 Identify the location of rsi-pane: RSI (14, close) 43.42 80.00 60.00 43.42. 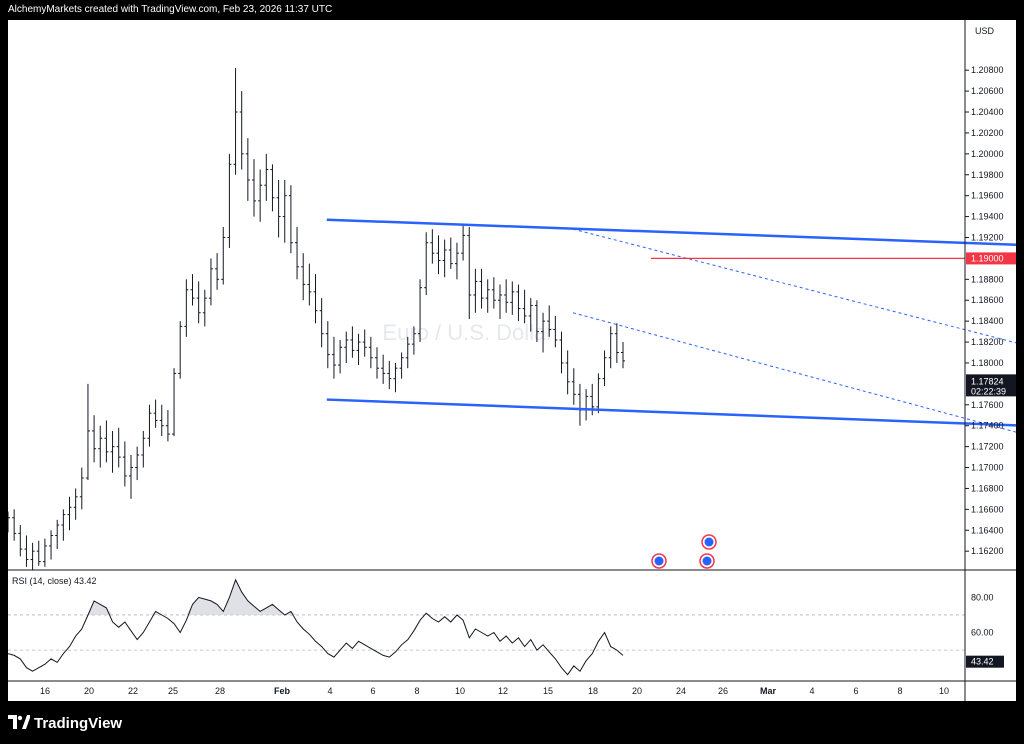
(506, 626).